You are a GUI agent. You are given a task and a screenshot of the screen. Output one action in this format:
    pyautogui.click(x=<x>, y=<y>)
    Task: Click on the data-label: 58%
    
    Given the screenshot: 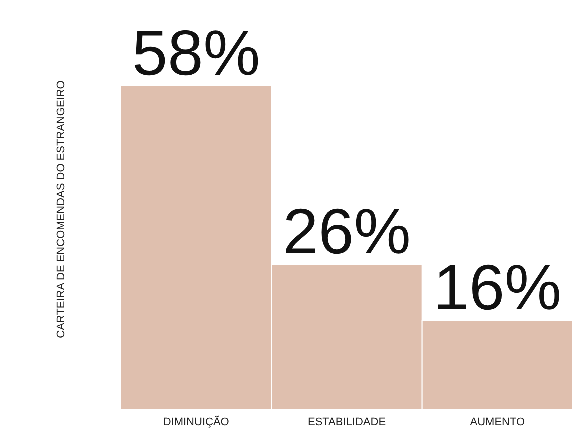 What is the action you would take?
    pyautogui.click(x=196, y=52)
    